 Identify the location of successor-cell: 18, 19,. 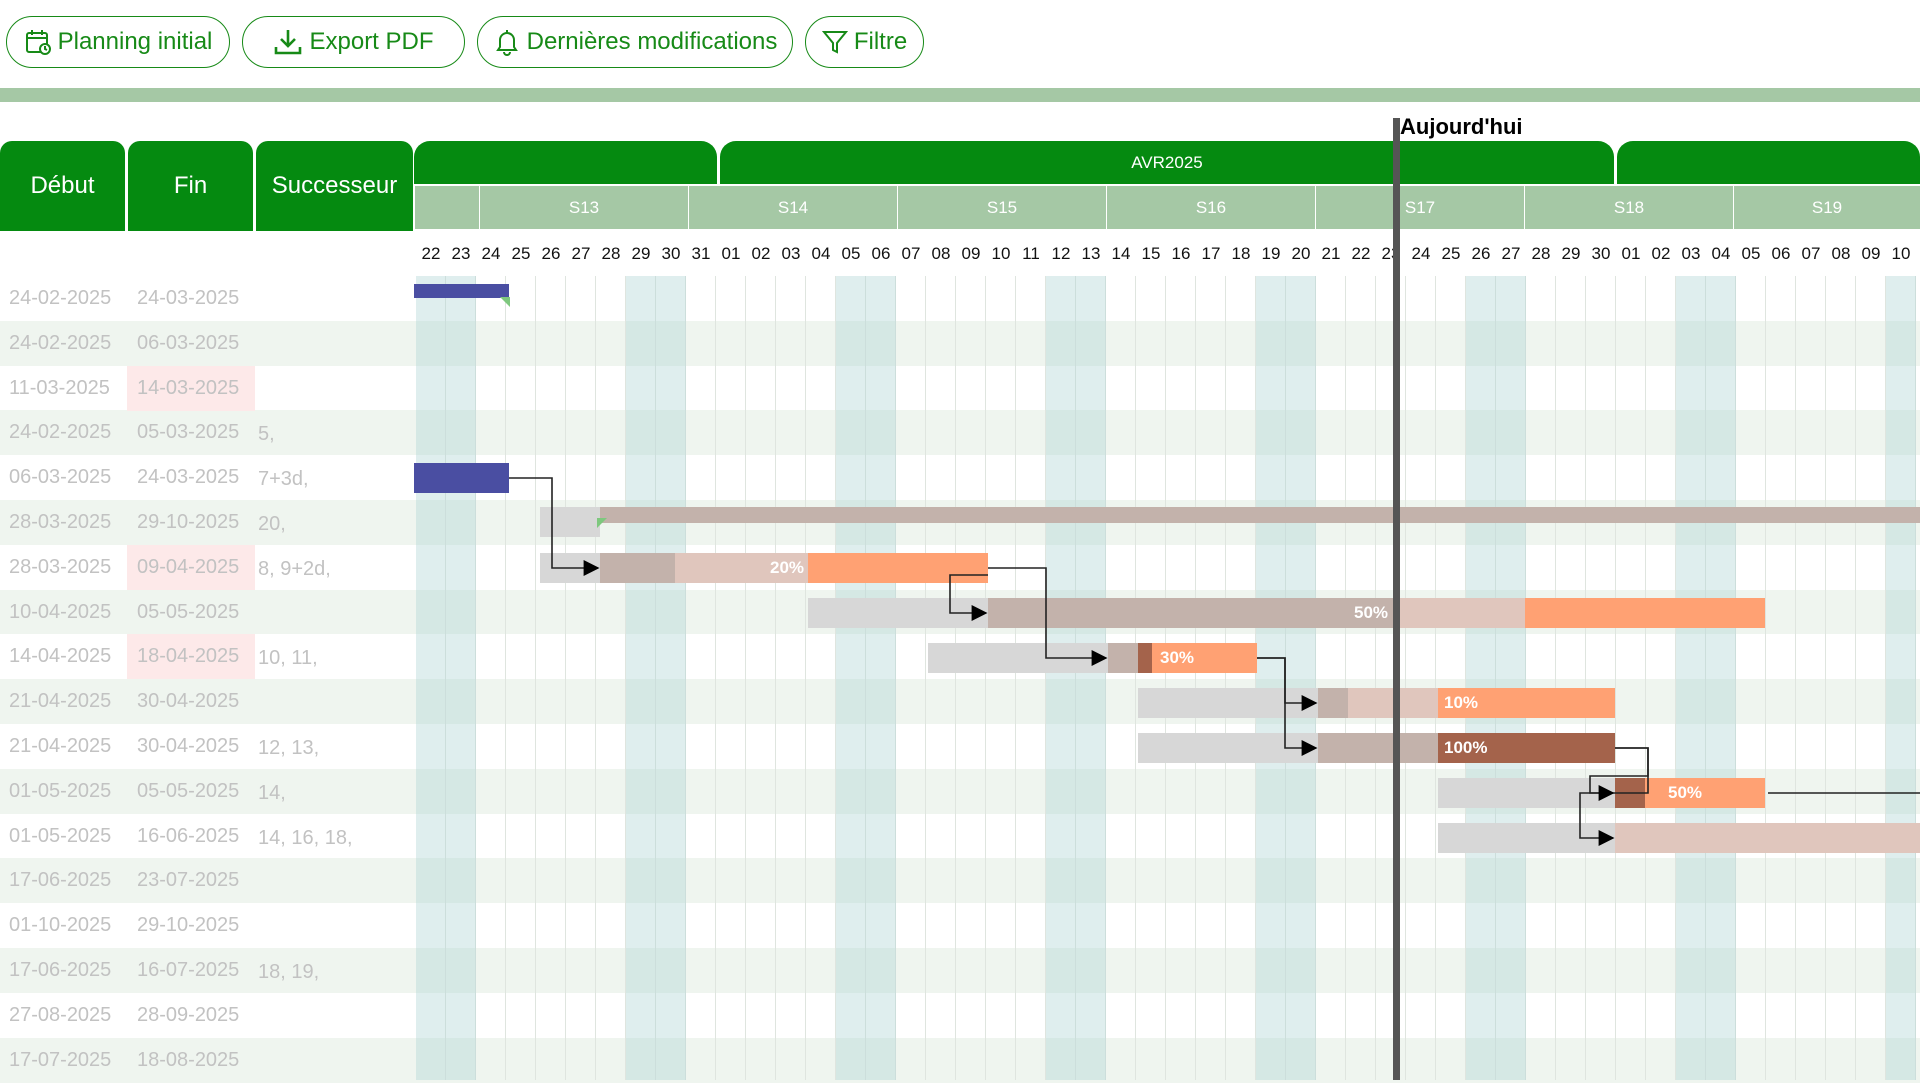
(289, 972).